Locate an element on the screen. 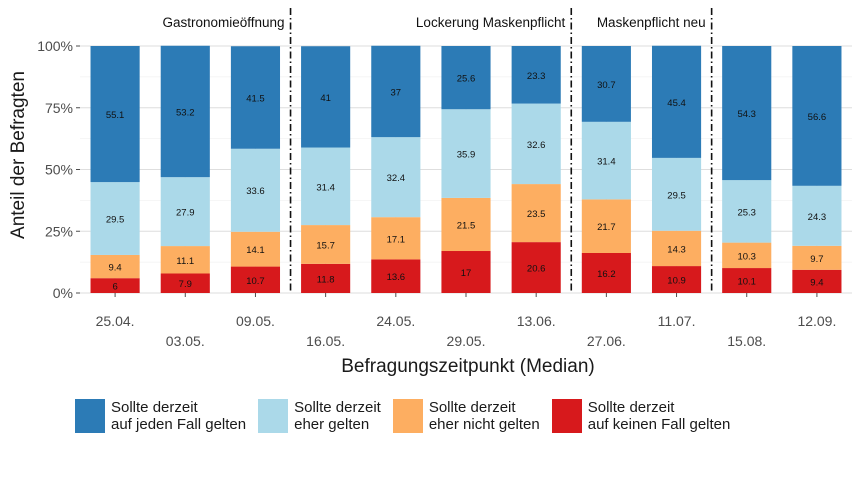 The image size is (862, 493). data-label: 17 is located at coordinates (466, 273).